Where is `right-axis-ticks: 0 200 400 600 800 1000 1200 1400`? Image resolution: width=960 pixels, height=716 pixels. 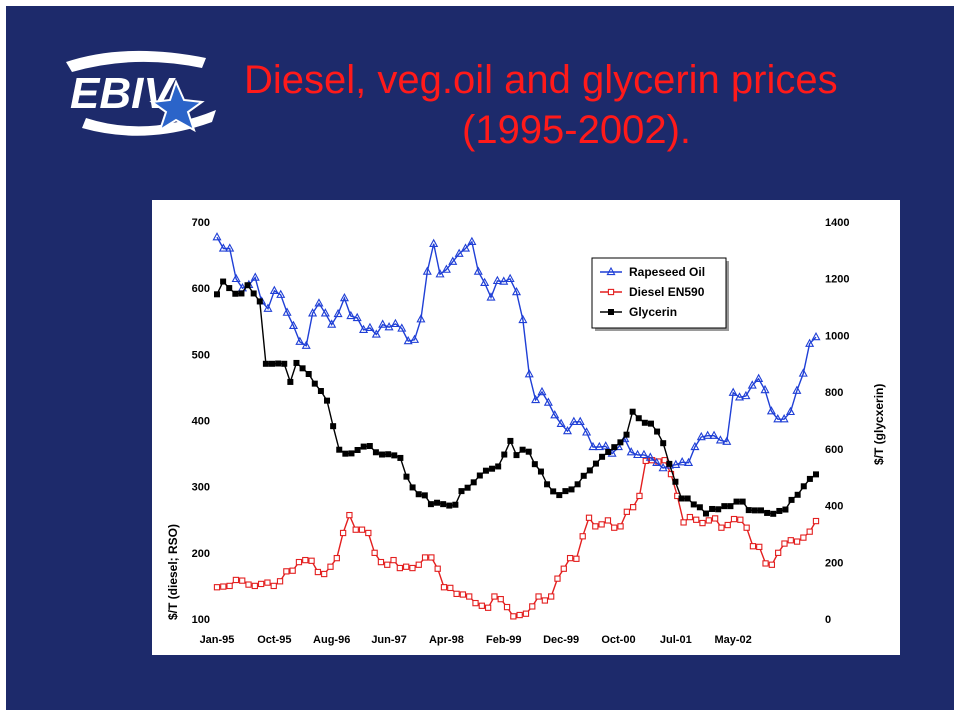
right-axis-ticks: 0 200 400 600 800 1000 1200 1400 is located at coordinates (837, 421).